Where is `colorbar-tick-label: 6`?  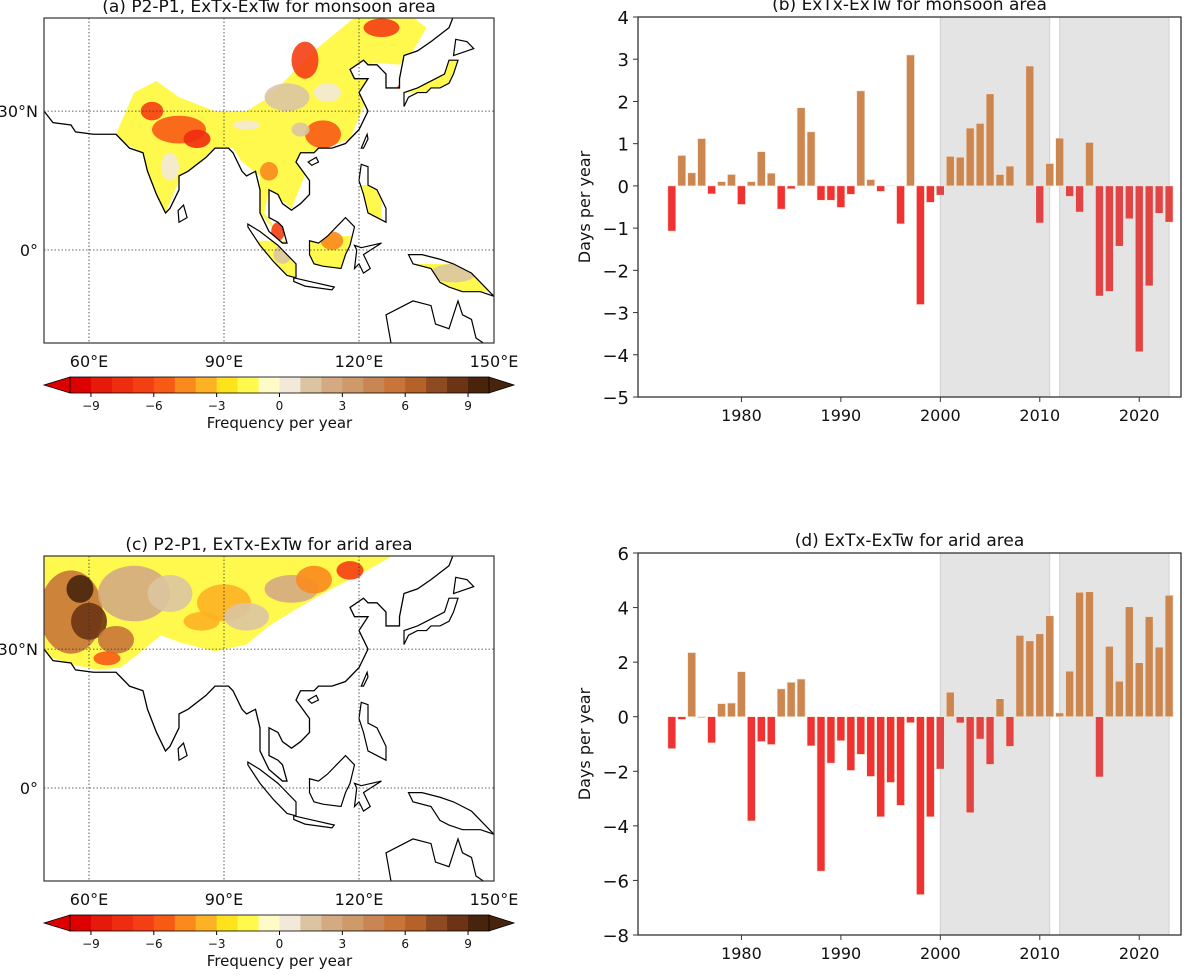
colorbar-tick-label: 6 is located at coordinates (405, 406).